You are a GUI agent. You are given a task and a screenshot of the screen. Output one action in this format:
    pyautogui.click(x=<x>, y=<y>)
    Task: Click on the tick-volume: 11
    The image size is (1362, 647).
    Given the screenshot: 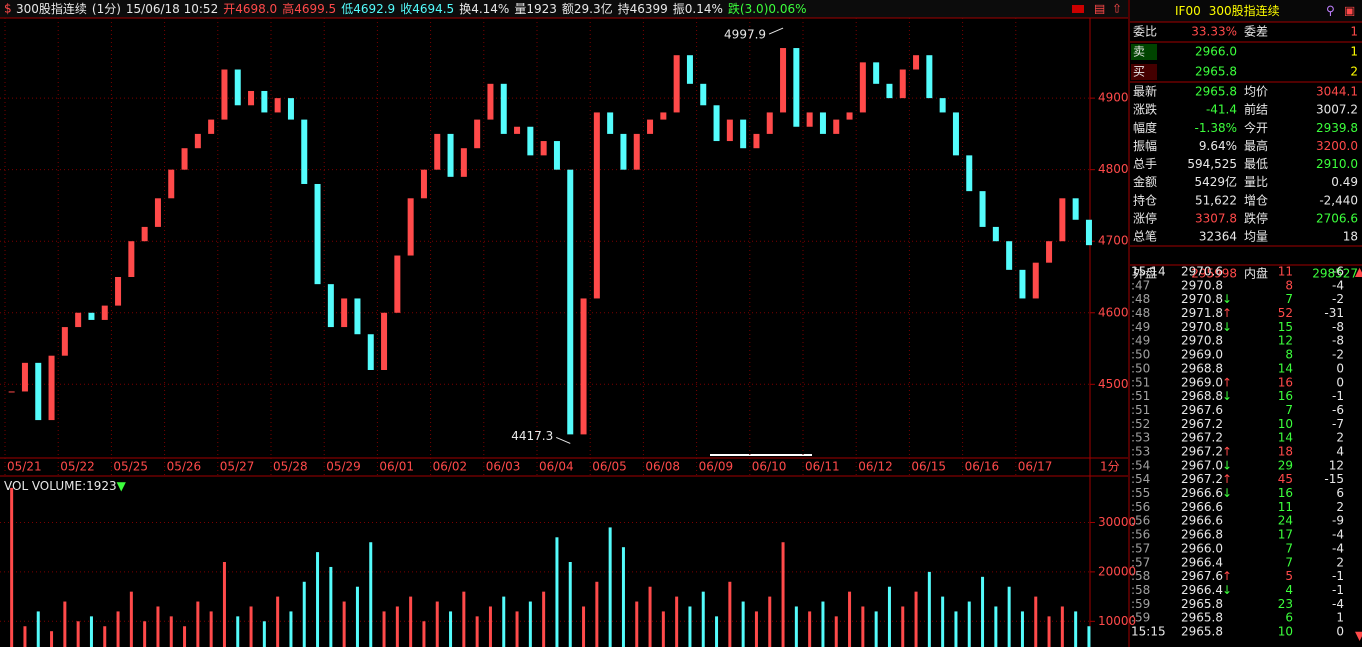 What is the action you would take?
    pyautogui.click(x=1285, y=507)
    